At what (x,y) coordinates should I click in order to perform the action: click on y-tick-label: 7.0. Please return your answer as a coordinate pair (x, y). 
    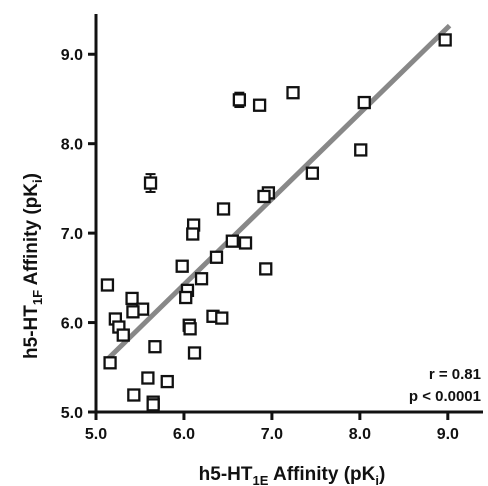
    Looking at the image, I should click on (72, 234).